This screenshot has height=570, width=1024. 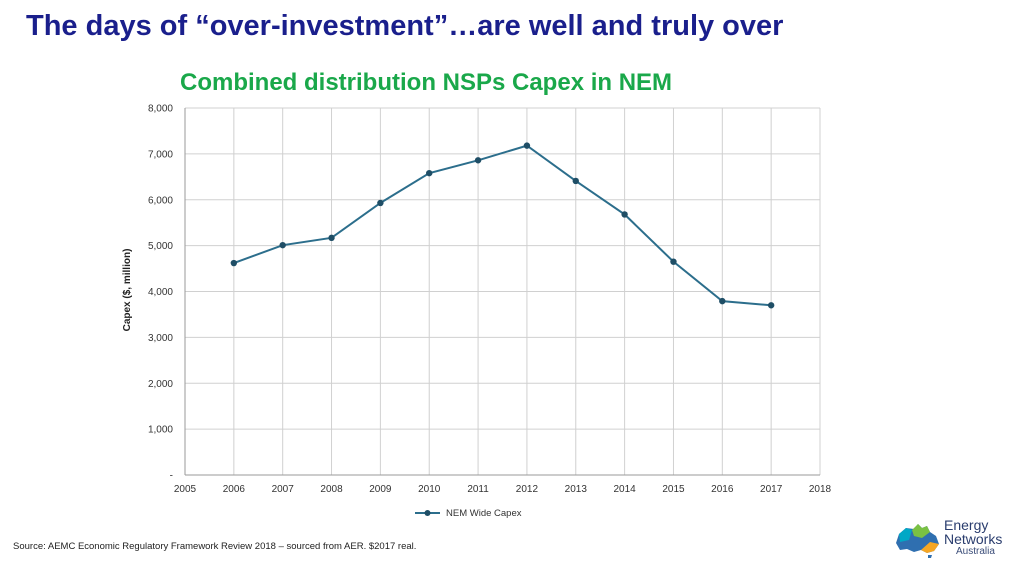 What do you see at coordinates (966, 525) in the screenshot?
I see `logo-line-1: Energy` at bounding box center [966, 525].